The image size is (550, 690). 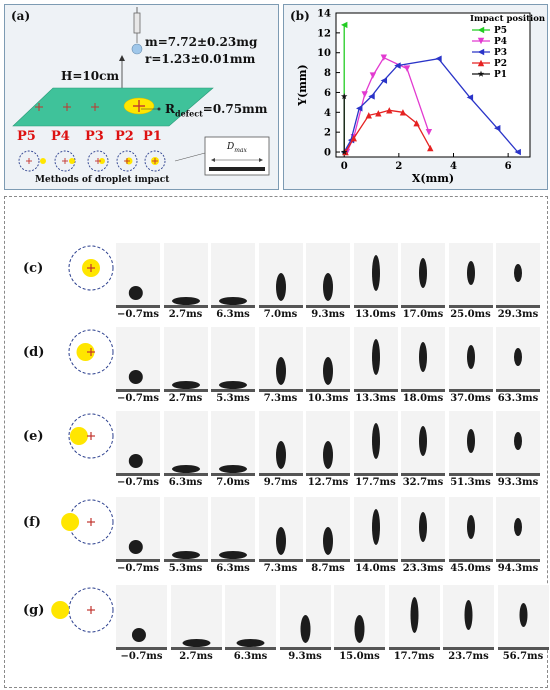 I want to click on y-tick-label: 4, so click(x=327, y=113).